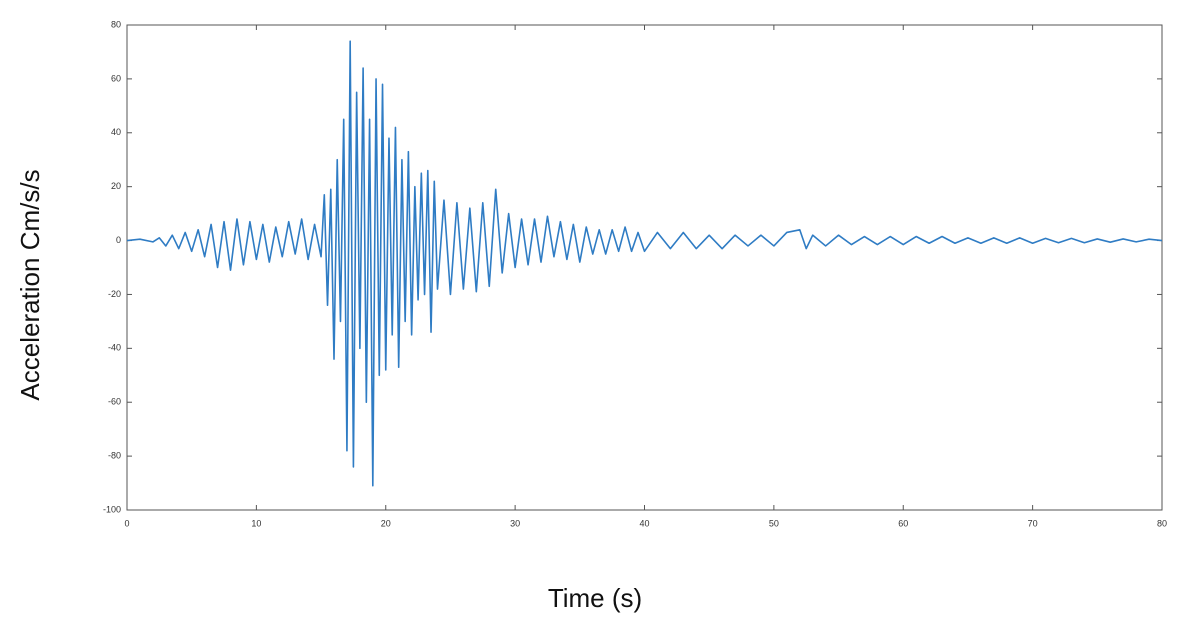  Describe the element at coordinates (116, 78) in the screenshot. I see `y-tick-label: 60` at that location.